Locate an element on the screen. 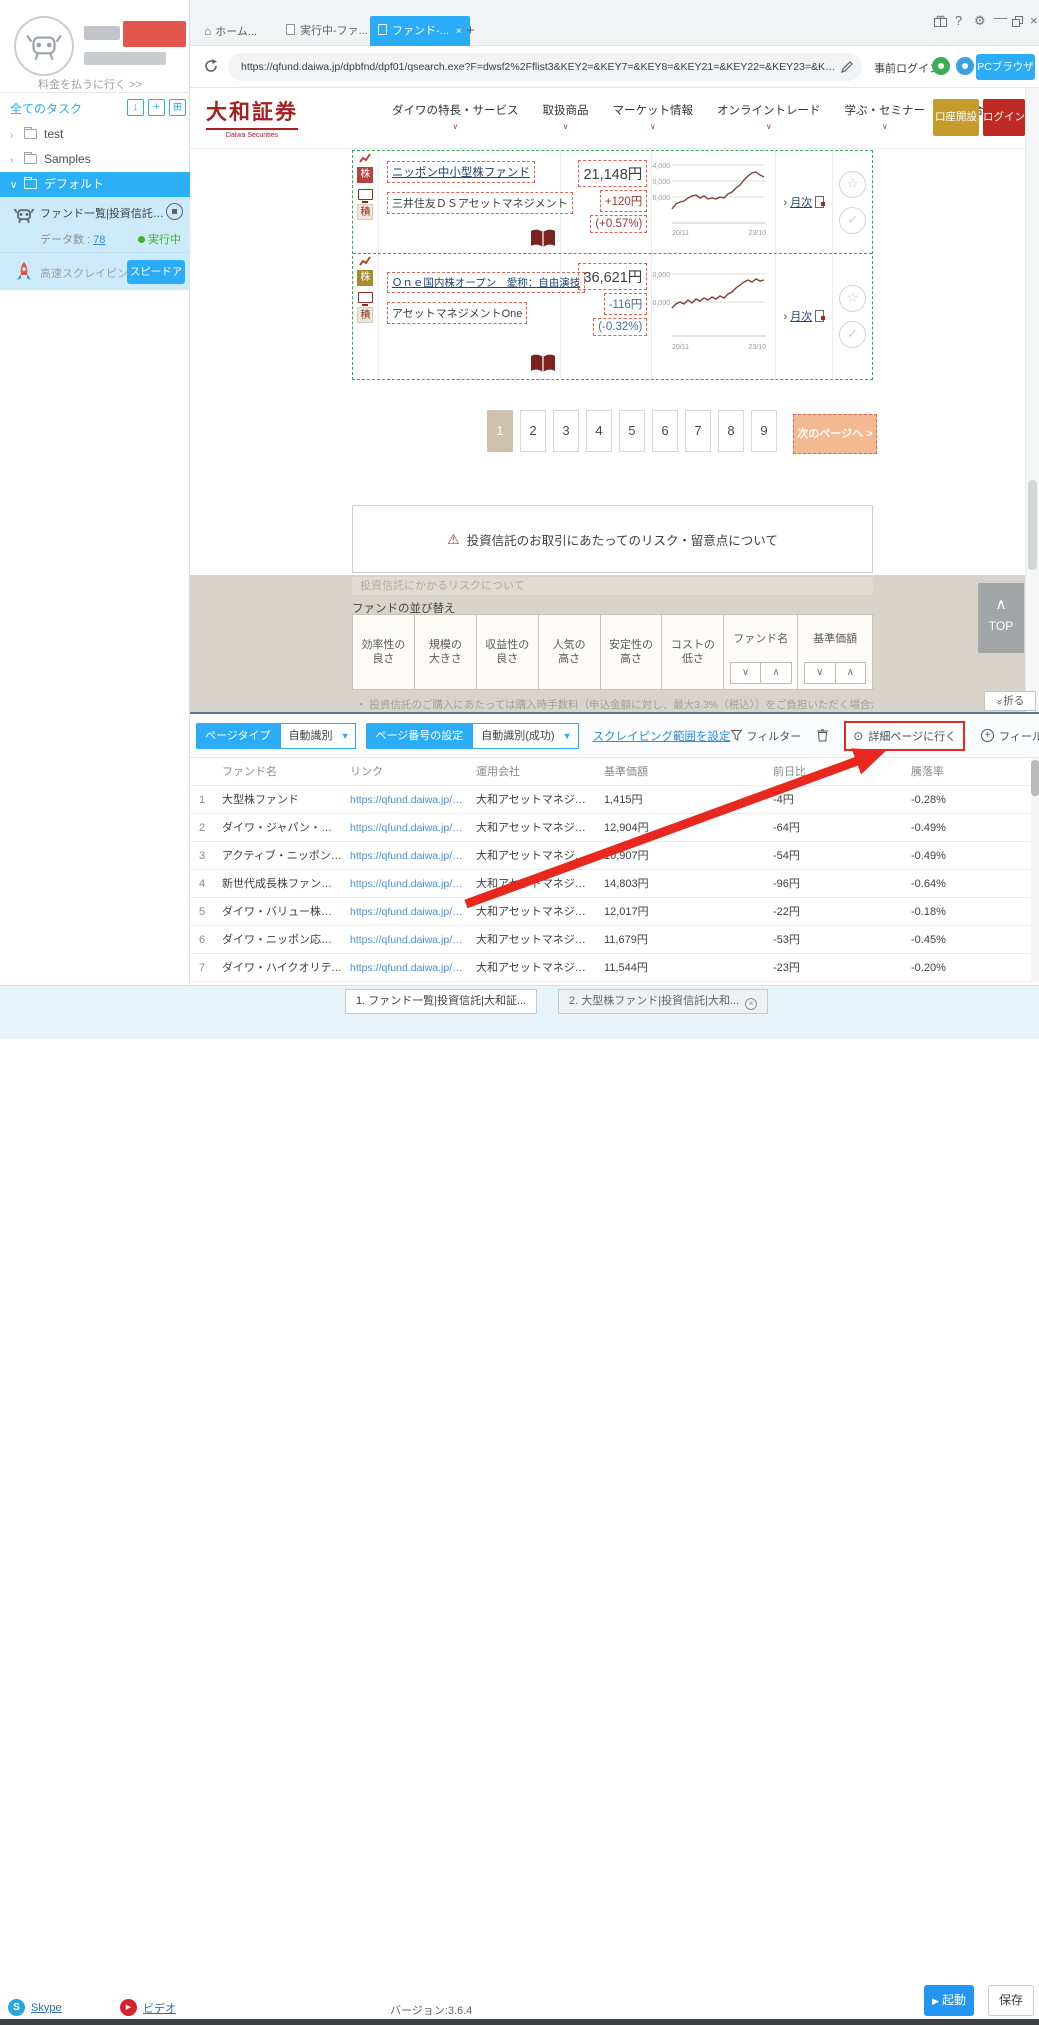 The height and width of the screenshot is (2025, 1039). fund-name-link: ニッポン中小型株ファンド is located at coordinates (460, 173).